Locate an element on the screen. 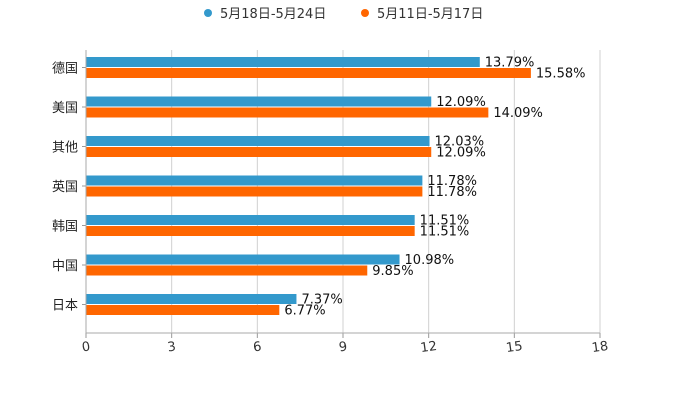 The width and height of the screenshot is (700, 400). x-tick-label: 15 is located at coordinates (514, 347).